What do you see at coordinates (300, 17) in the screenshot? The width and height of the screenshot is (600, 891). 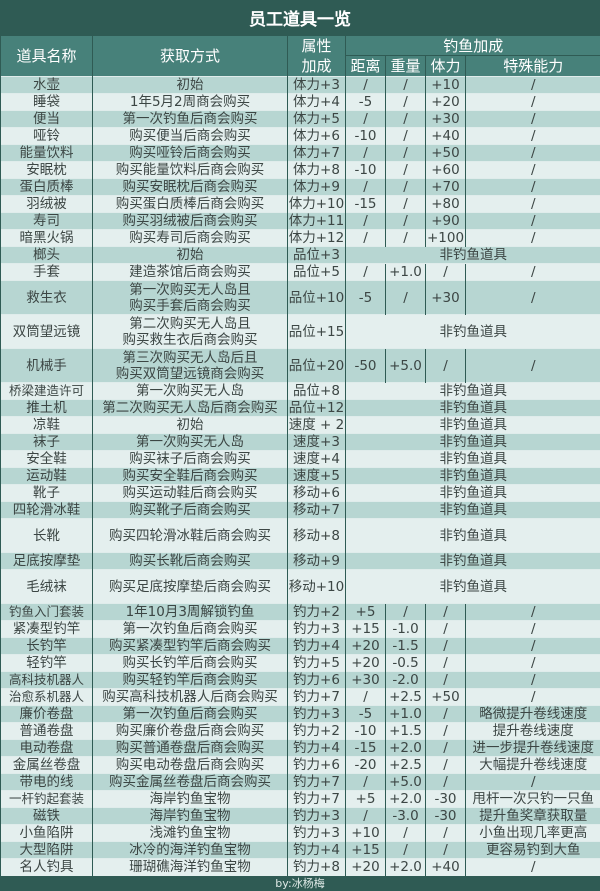 I see `table-title: 员工道具一览` at bounding box center [300, 17].